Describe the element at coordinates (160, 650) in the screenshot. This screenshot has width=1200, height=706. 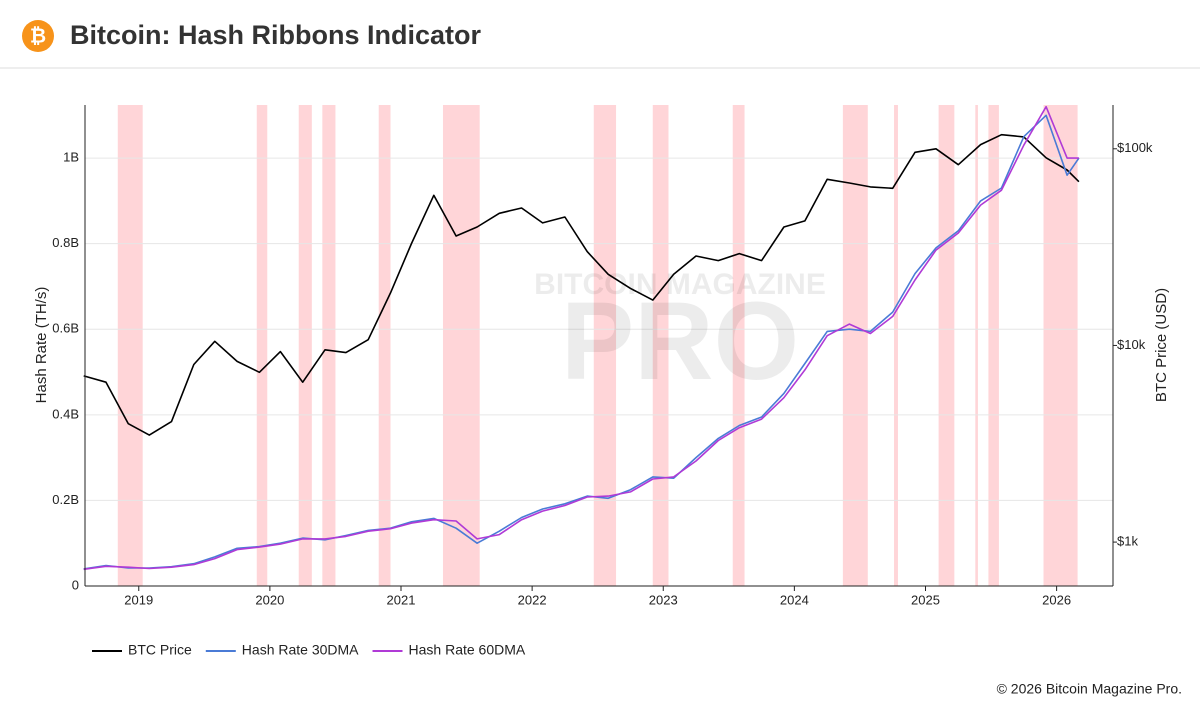
I see `legend-label: BTC Price` at that location.